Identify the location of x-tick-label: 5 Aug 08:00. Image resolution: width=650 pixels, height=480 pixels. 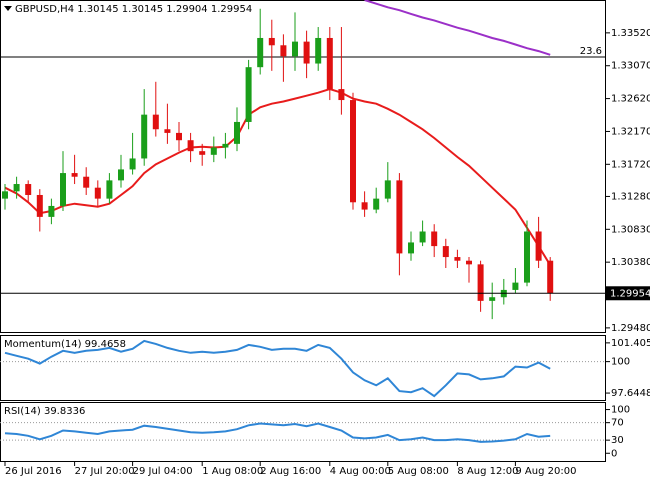
(418, 471).